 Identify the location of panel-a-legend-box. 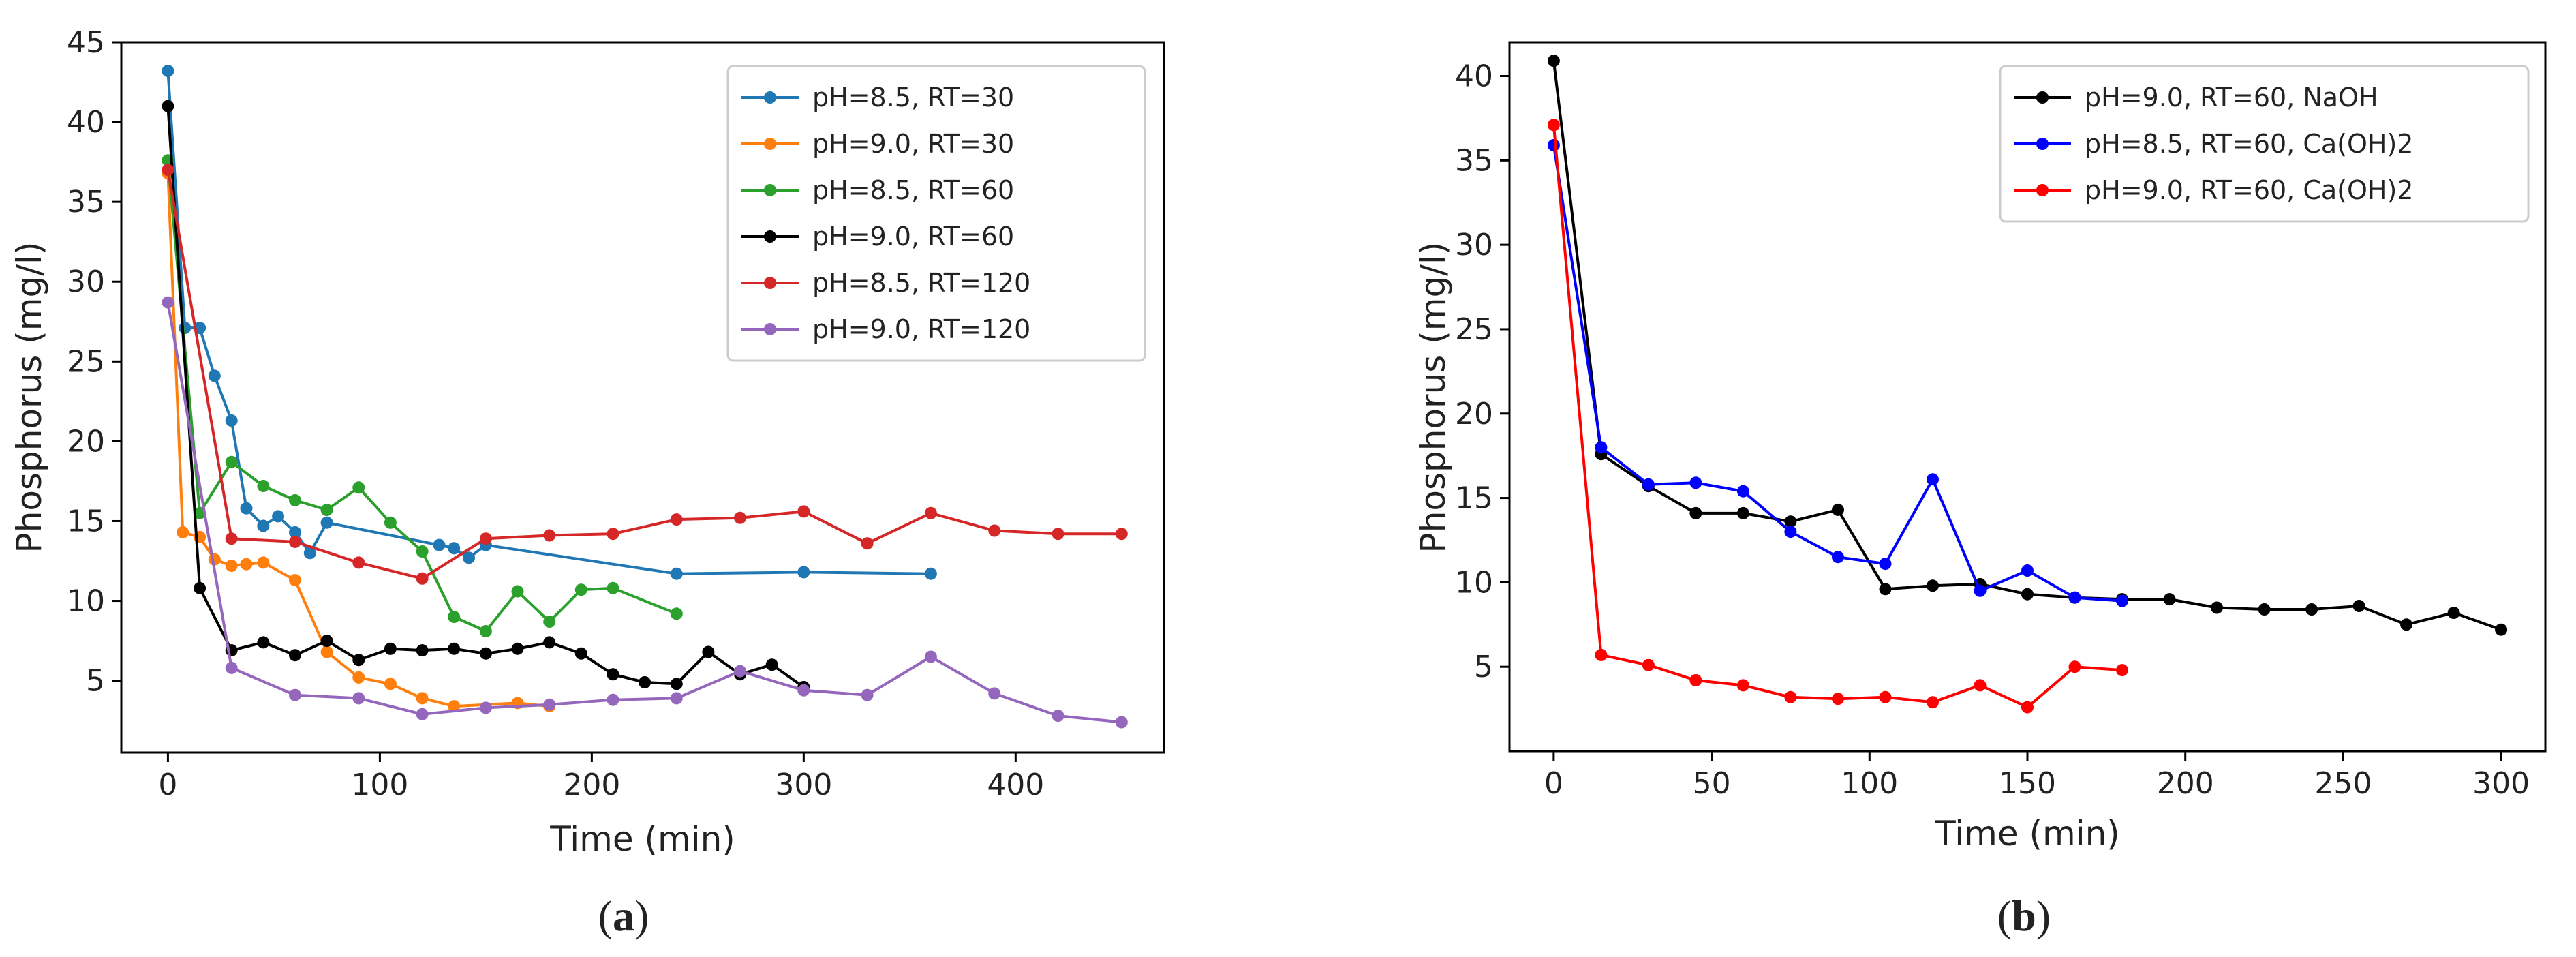
(936, 213).